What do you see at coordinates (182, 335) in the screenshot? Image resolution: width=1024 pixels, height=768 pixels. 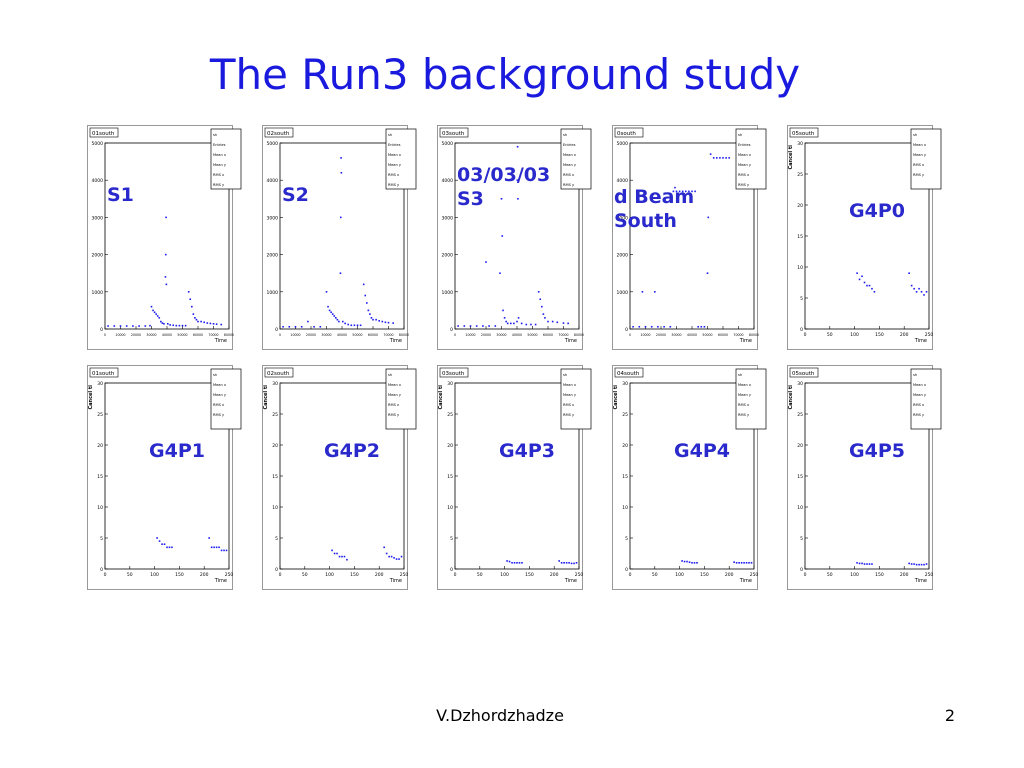 I see `x-tick-label: 50000` at bounding box center [182, 335].